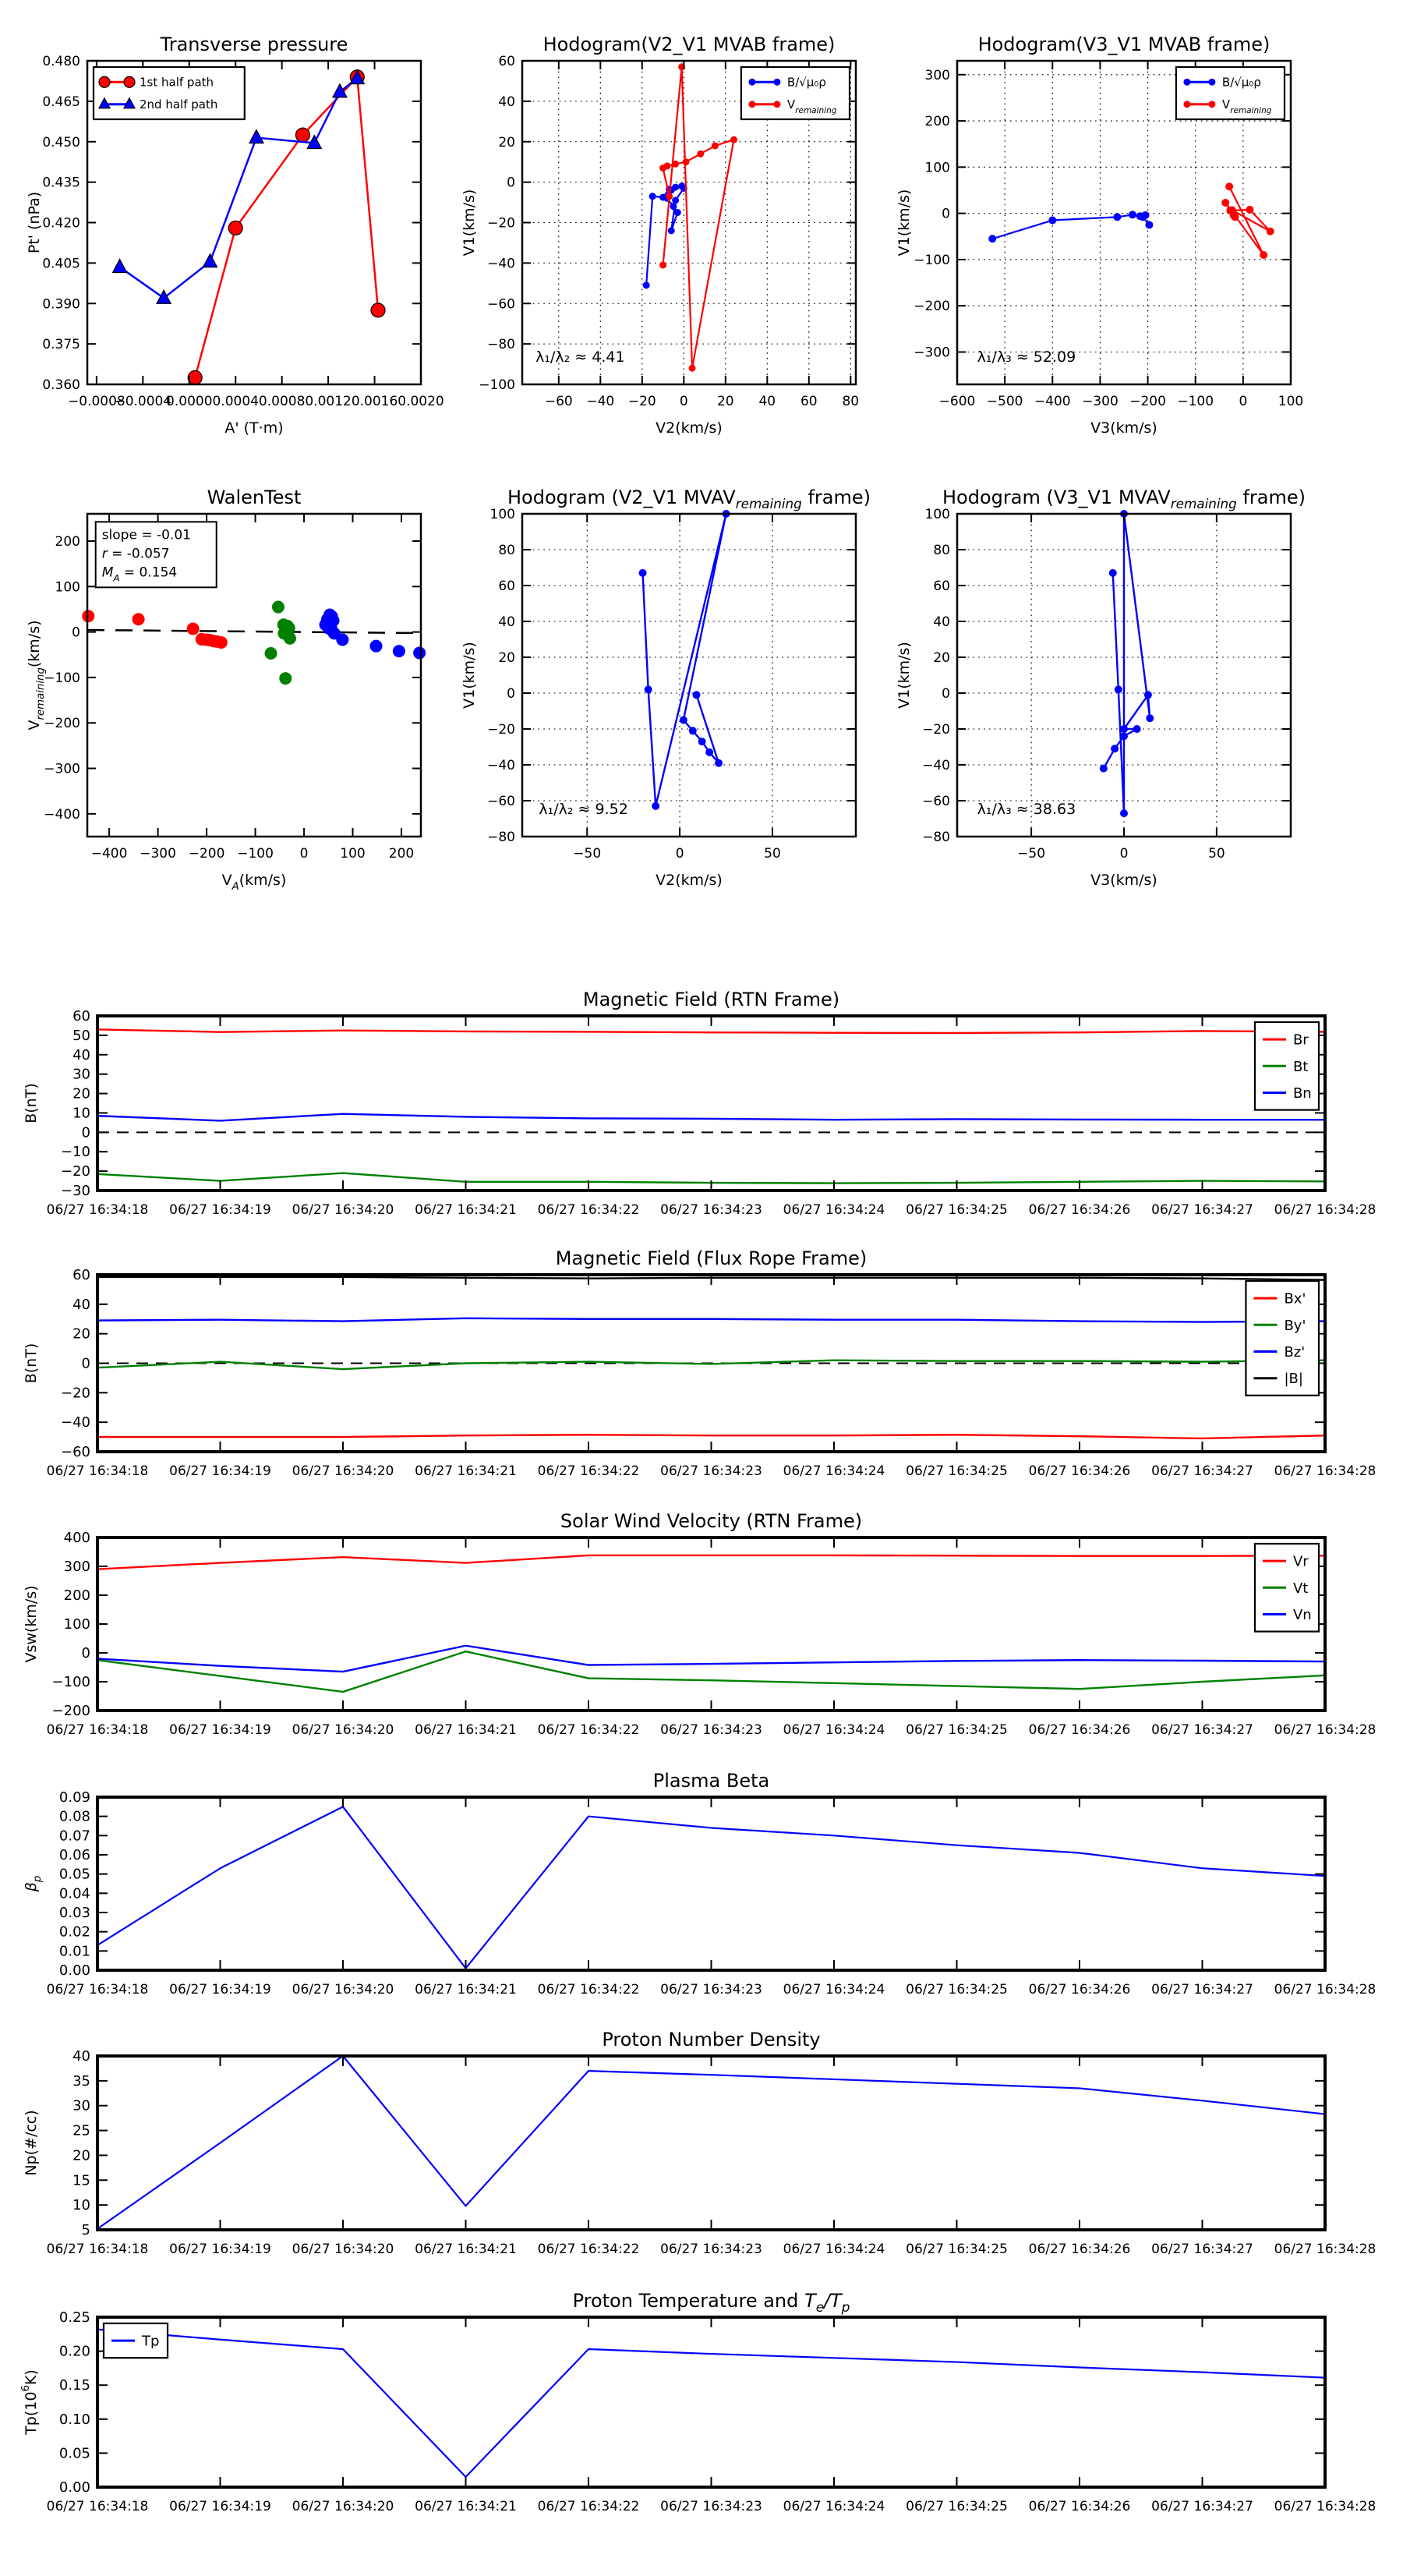  Describe the element at coordinates (32, 1623) in the screenshot. I see `y-axis-label: Vsw(km/s)` at that location.